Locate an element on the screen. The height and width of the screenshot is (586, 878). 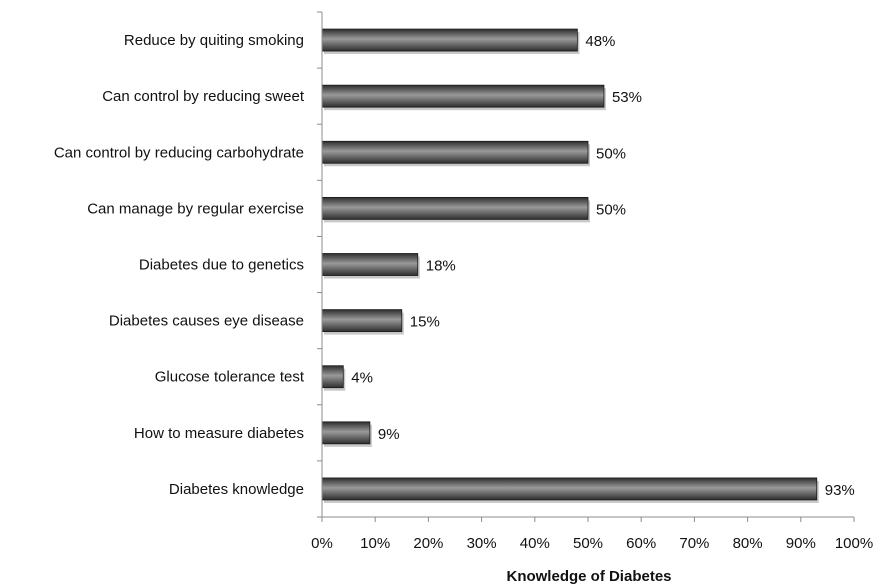
value-label: 93% is located at coordinates (840, 490).